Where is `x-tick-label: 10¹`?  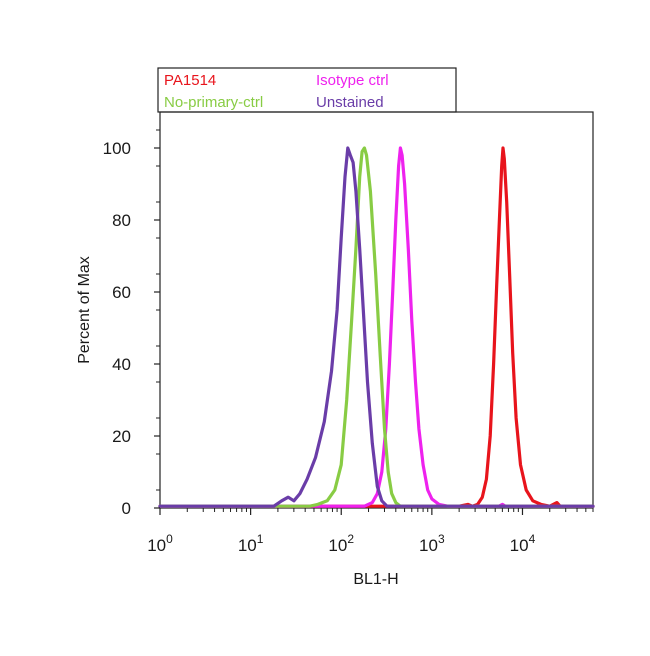
x-tick-label: 10¹ is located at coordinates (251, 543).